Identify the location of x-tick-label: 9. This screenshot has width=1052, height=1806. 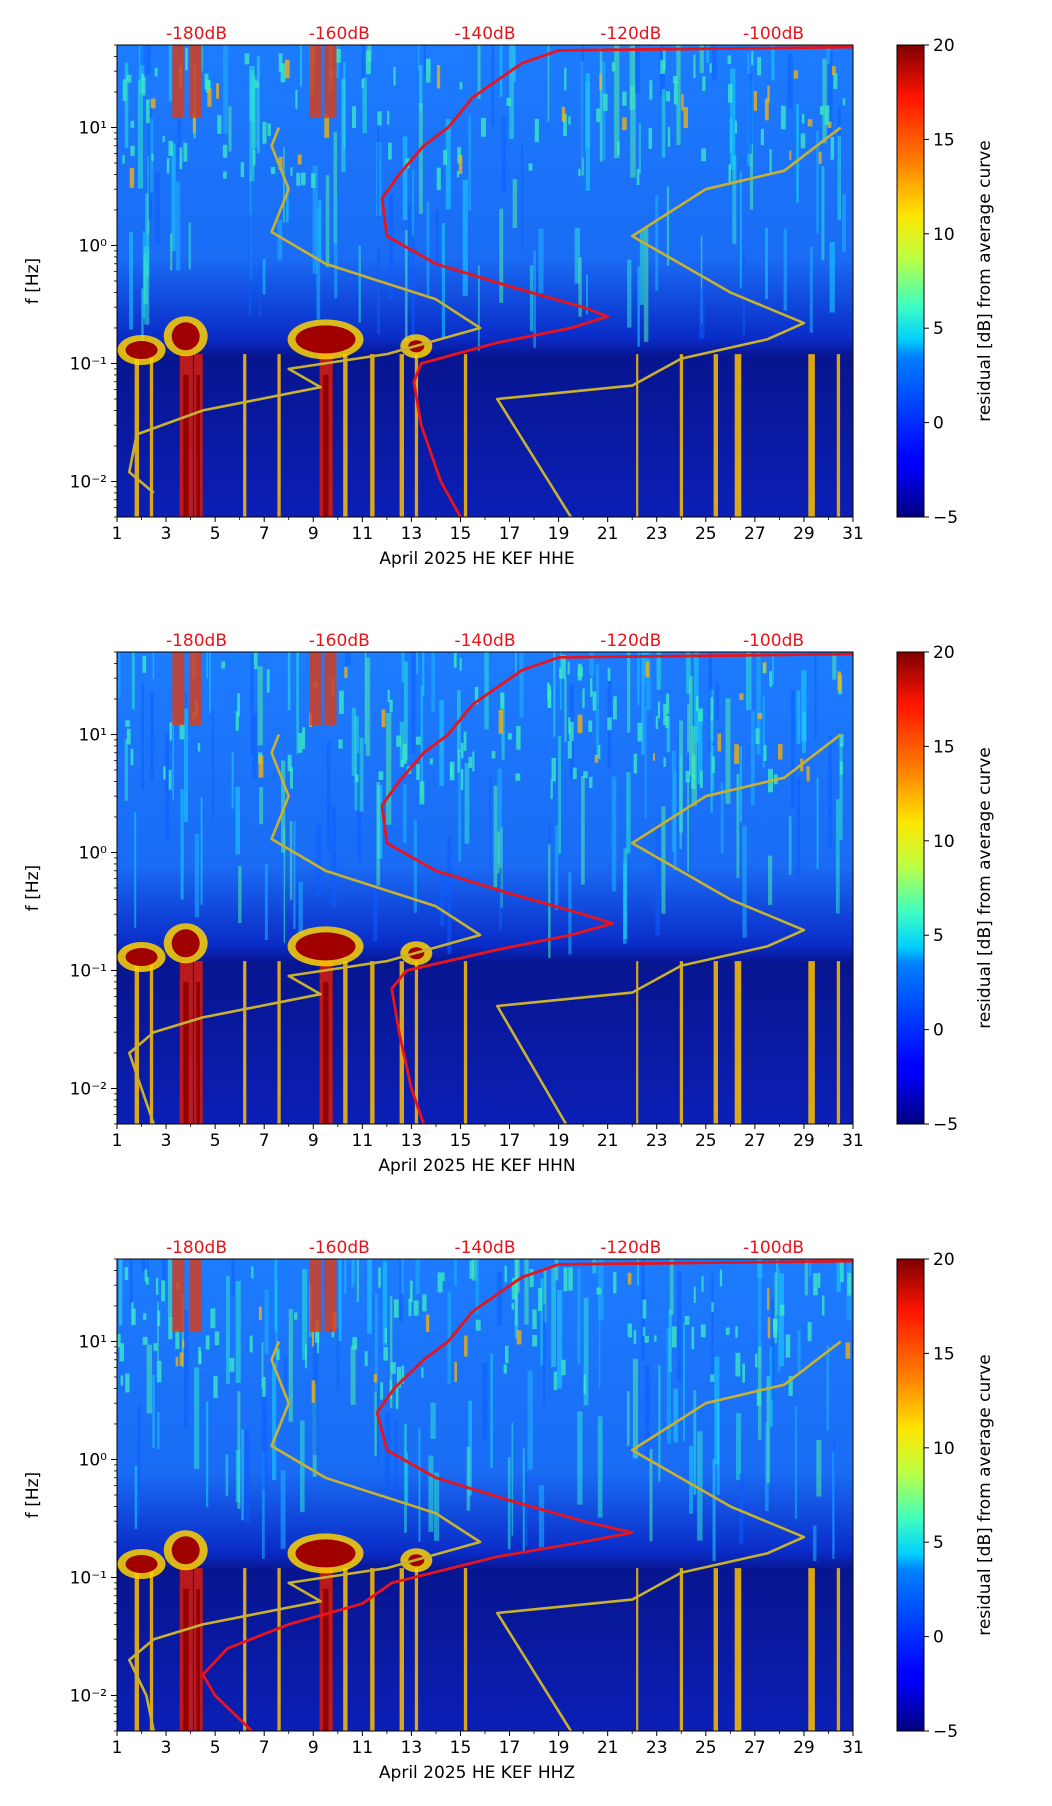
(313, 534).